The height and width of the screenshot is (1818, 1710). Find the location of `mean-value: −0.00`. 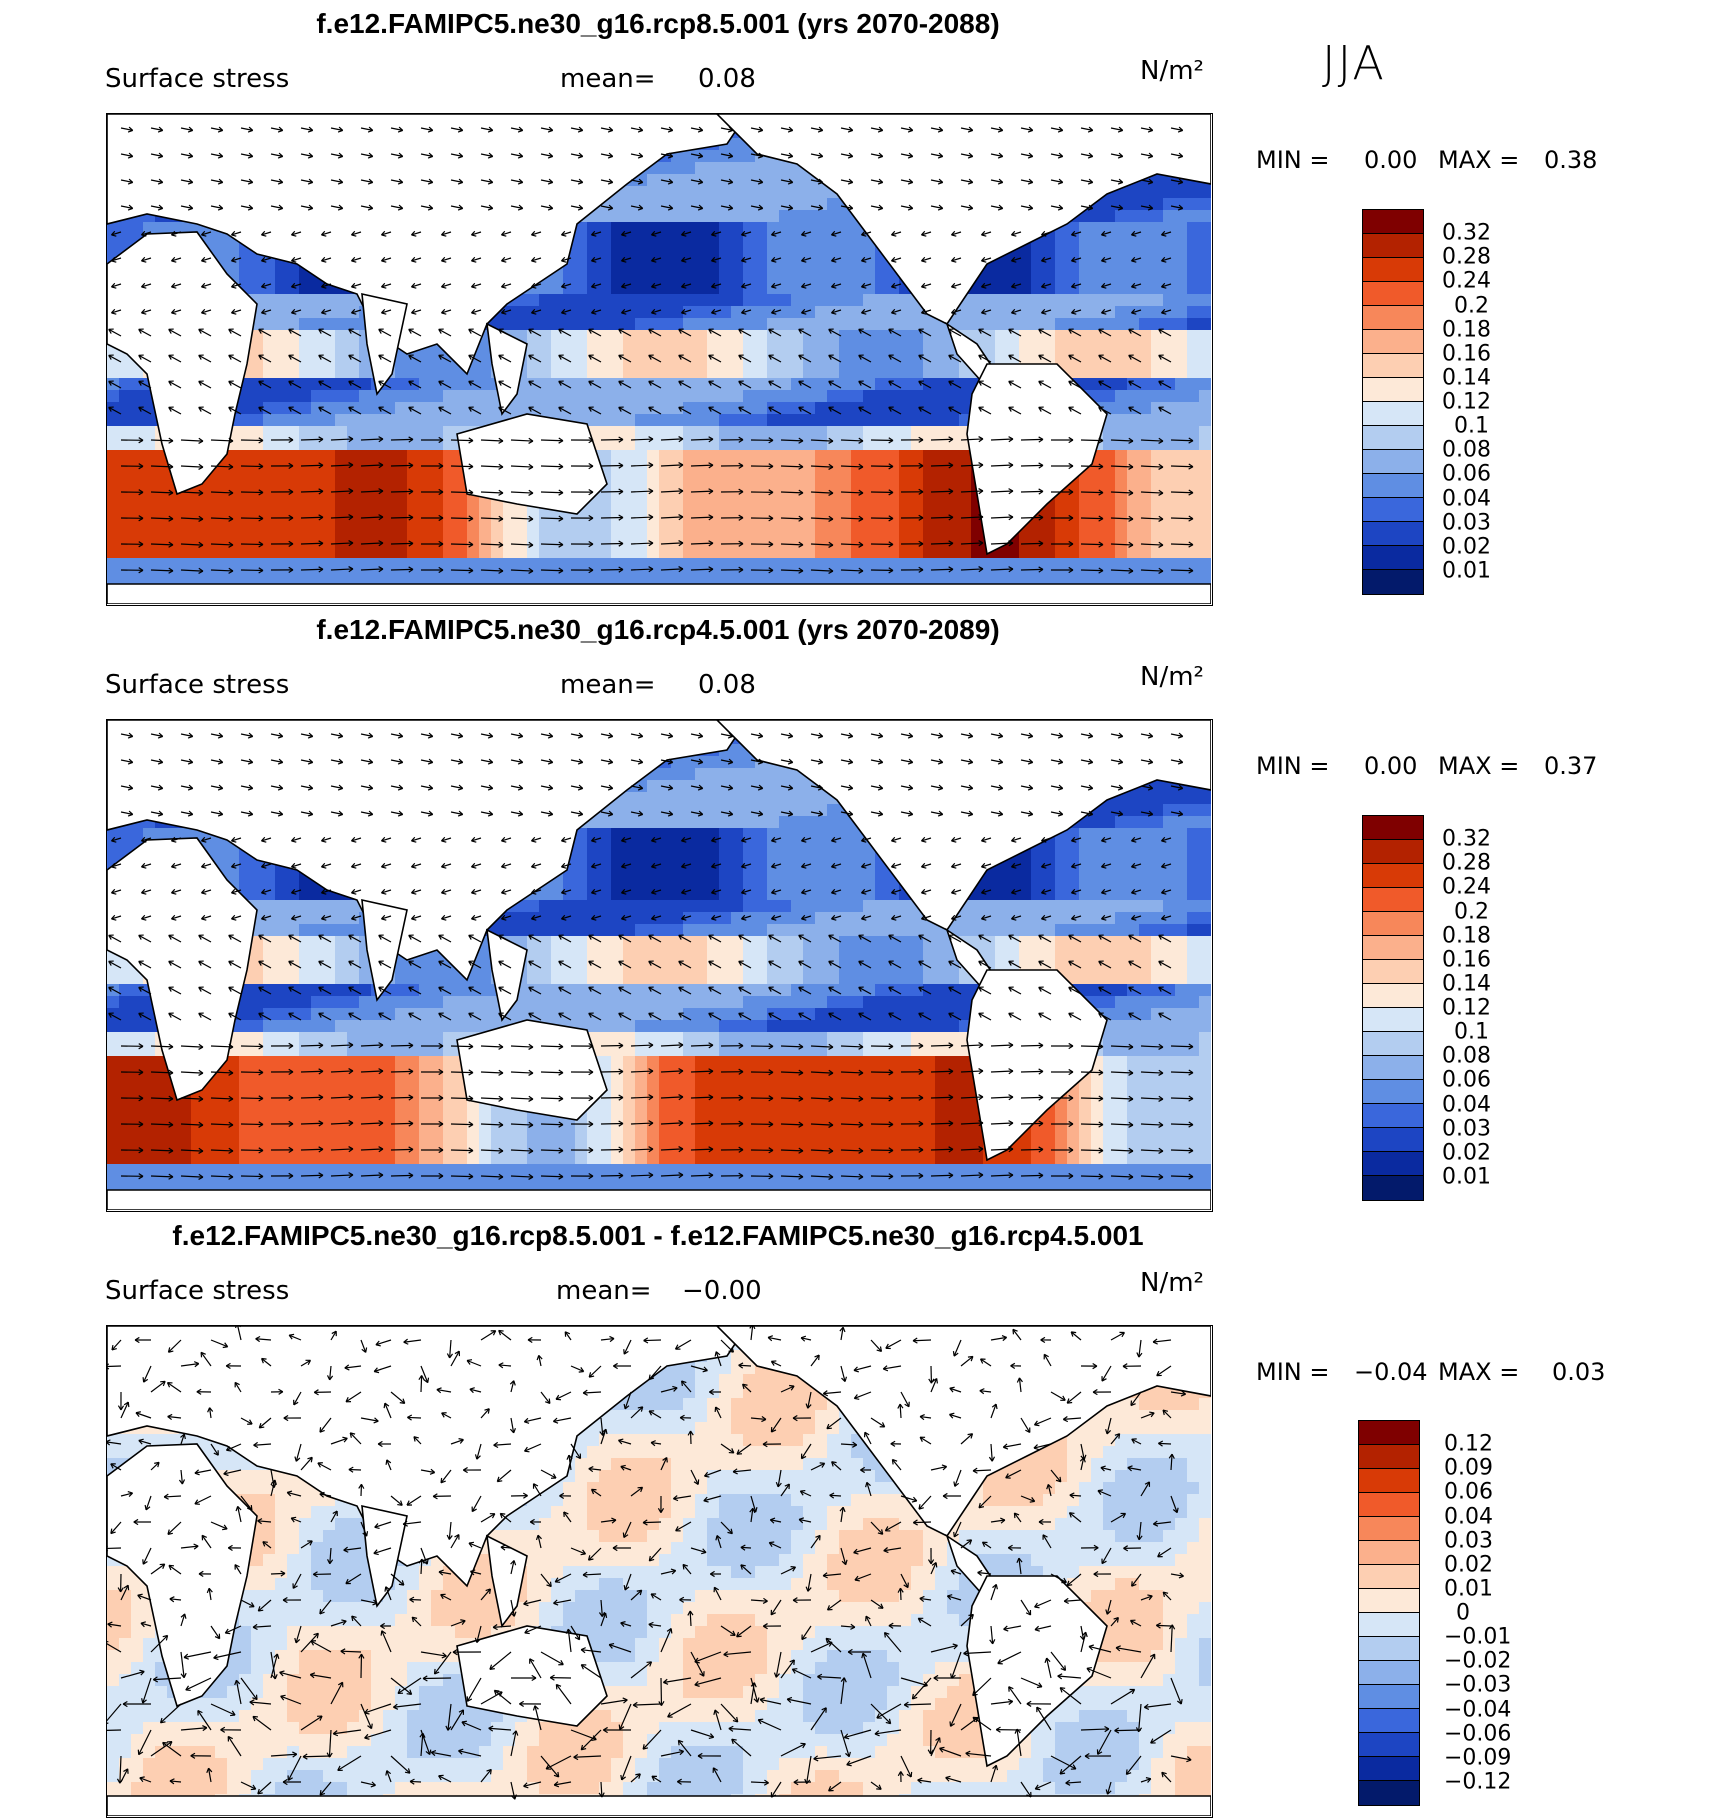

mean-value: −0.00 is located at coordinates (722, 1291).